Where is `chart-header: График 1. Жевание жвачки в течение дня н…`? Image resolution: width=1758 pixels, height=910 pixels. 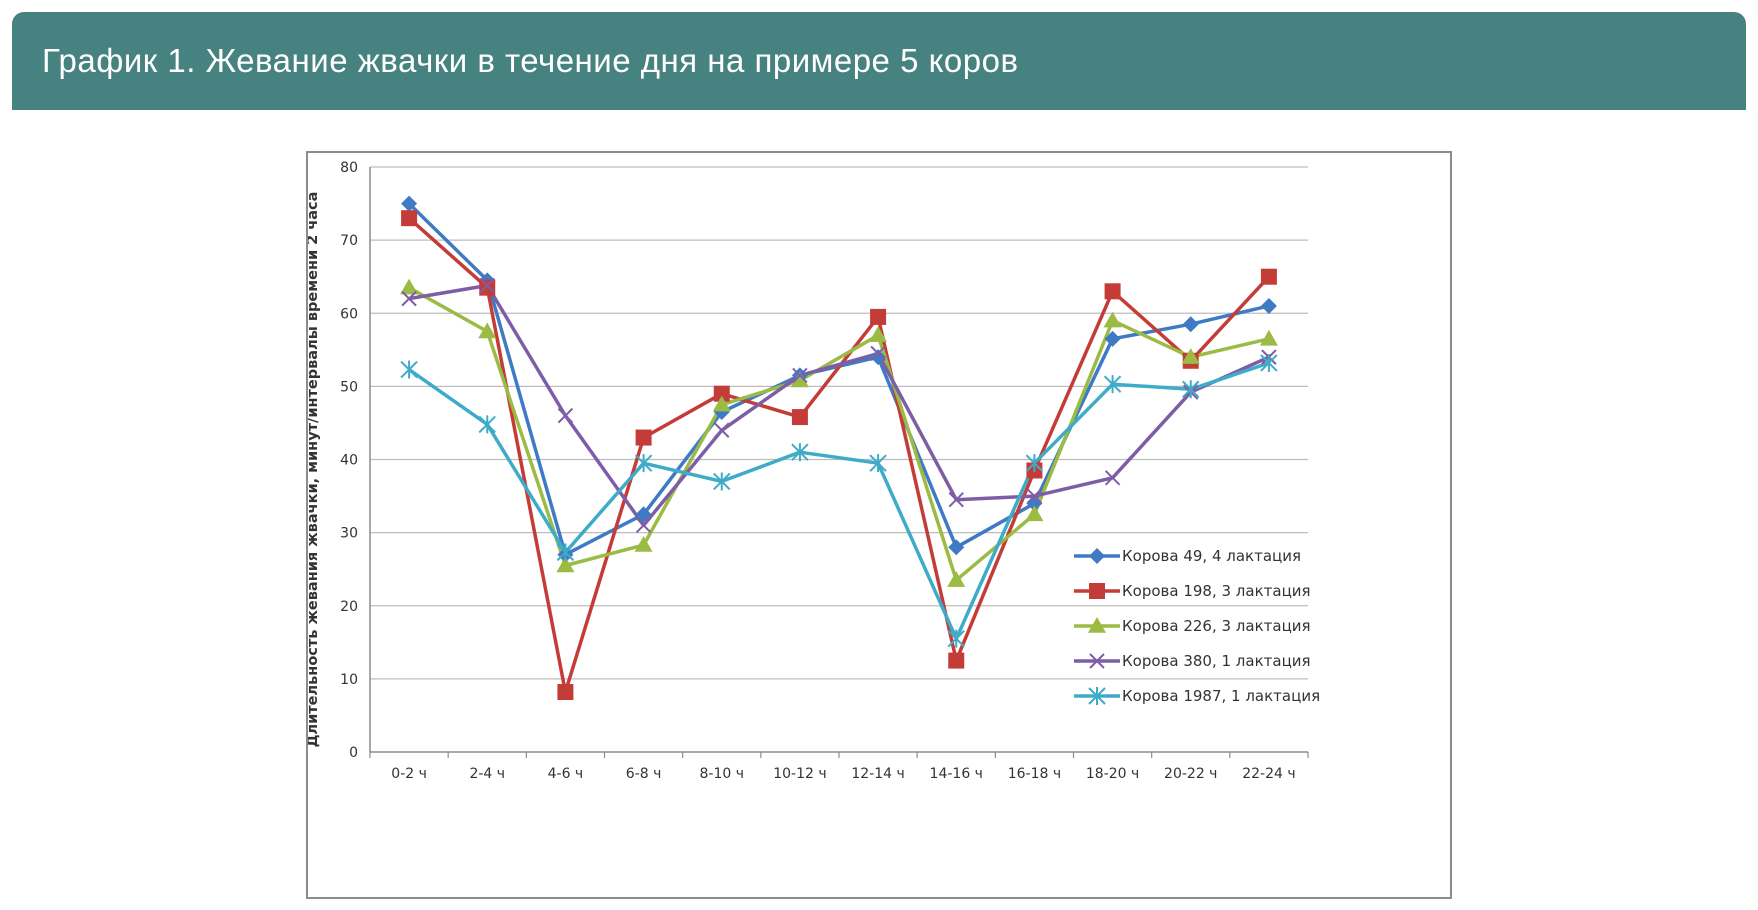
chart-header: График 1. Жевание жвачки в течение дня н… is located at coordinates (879, 61).